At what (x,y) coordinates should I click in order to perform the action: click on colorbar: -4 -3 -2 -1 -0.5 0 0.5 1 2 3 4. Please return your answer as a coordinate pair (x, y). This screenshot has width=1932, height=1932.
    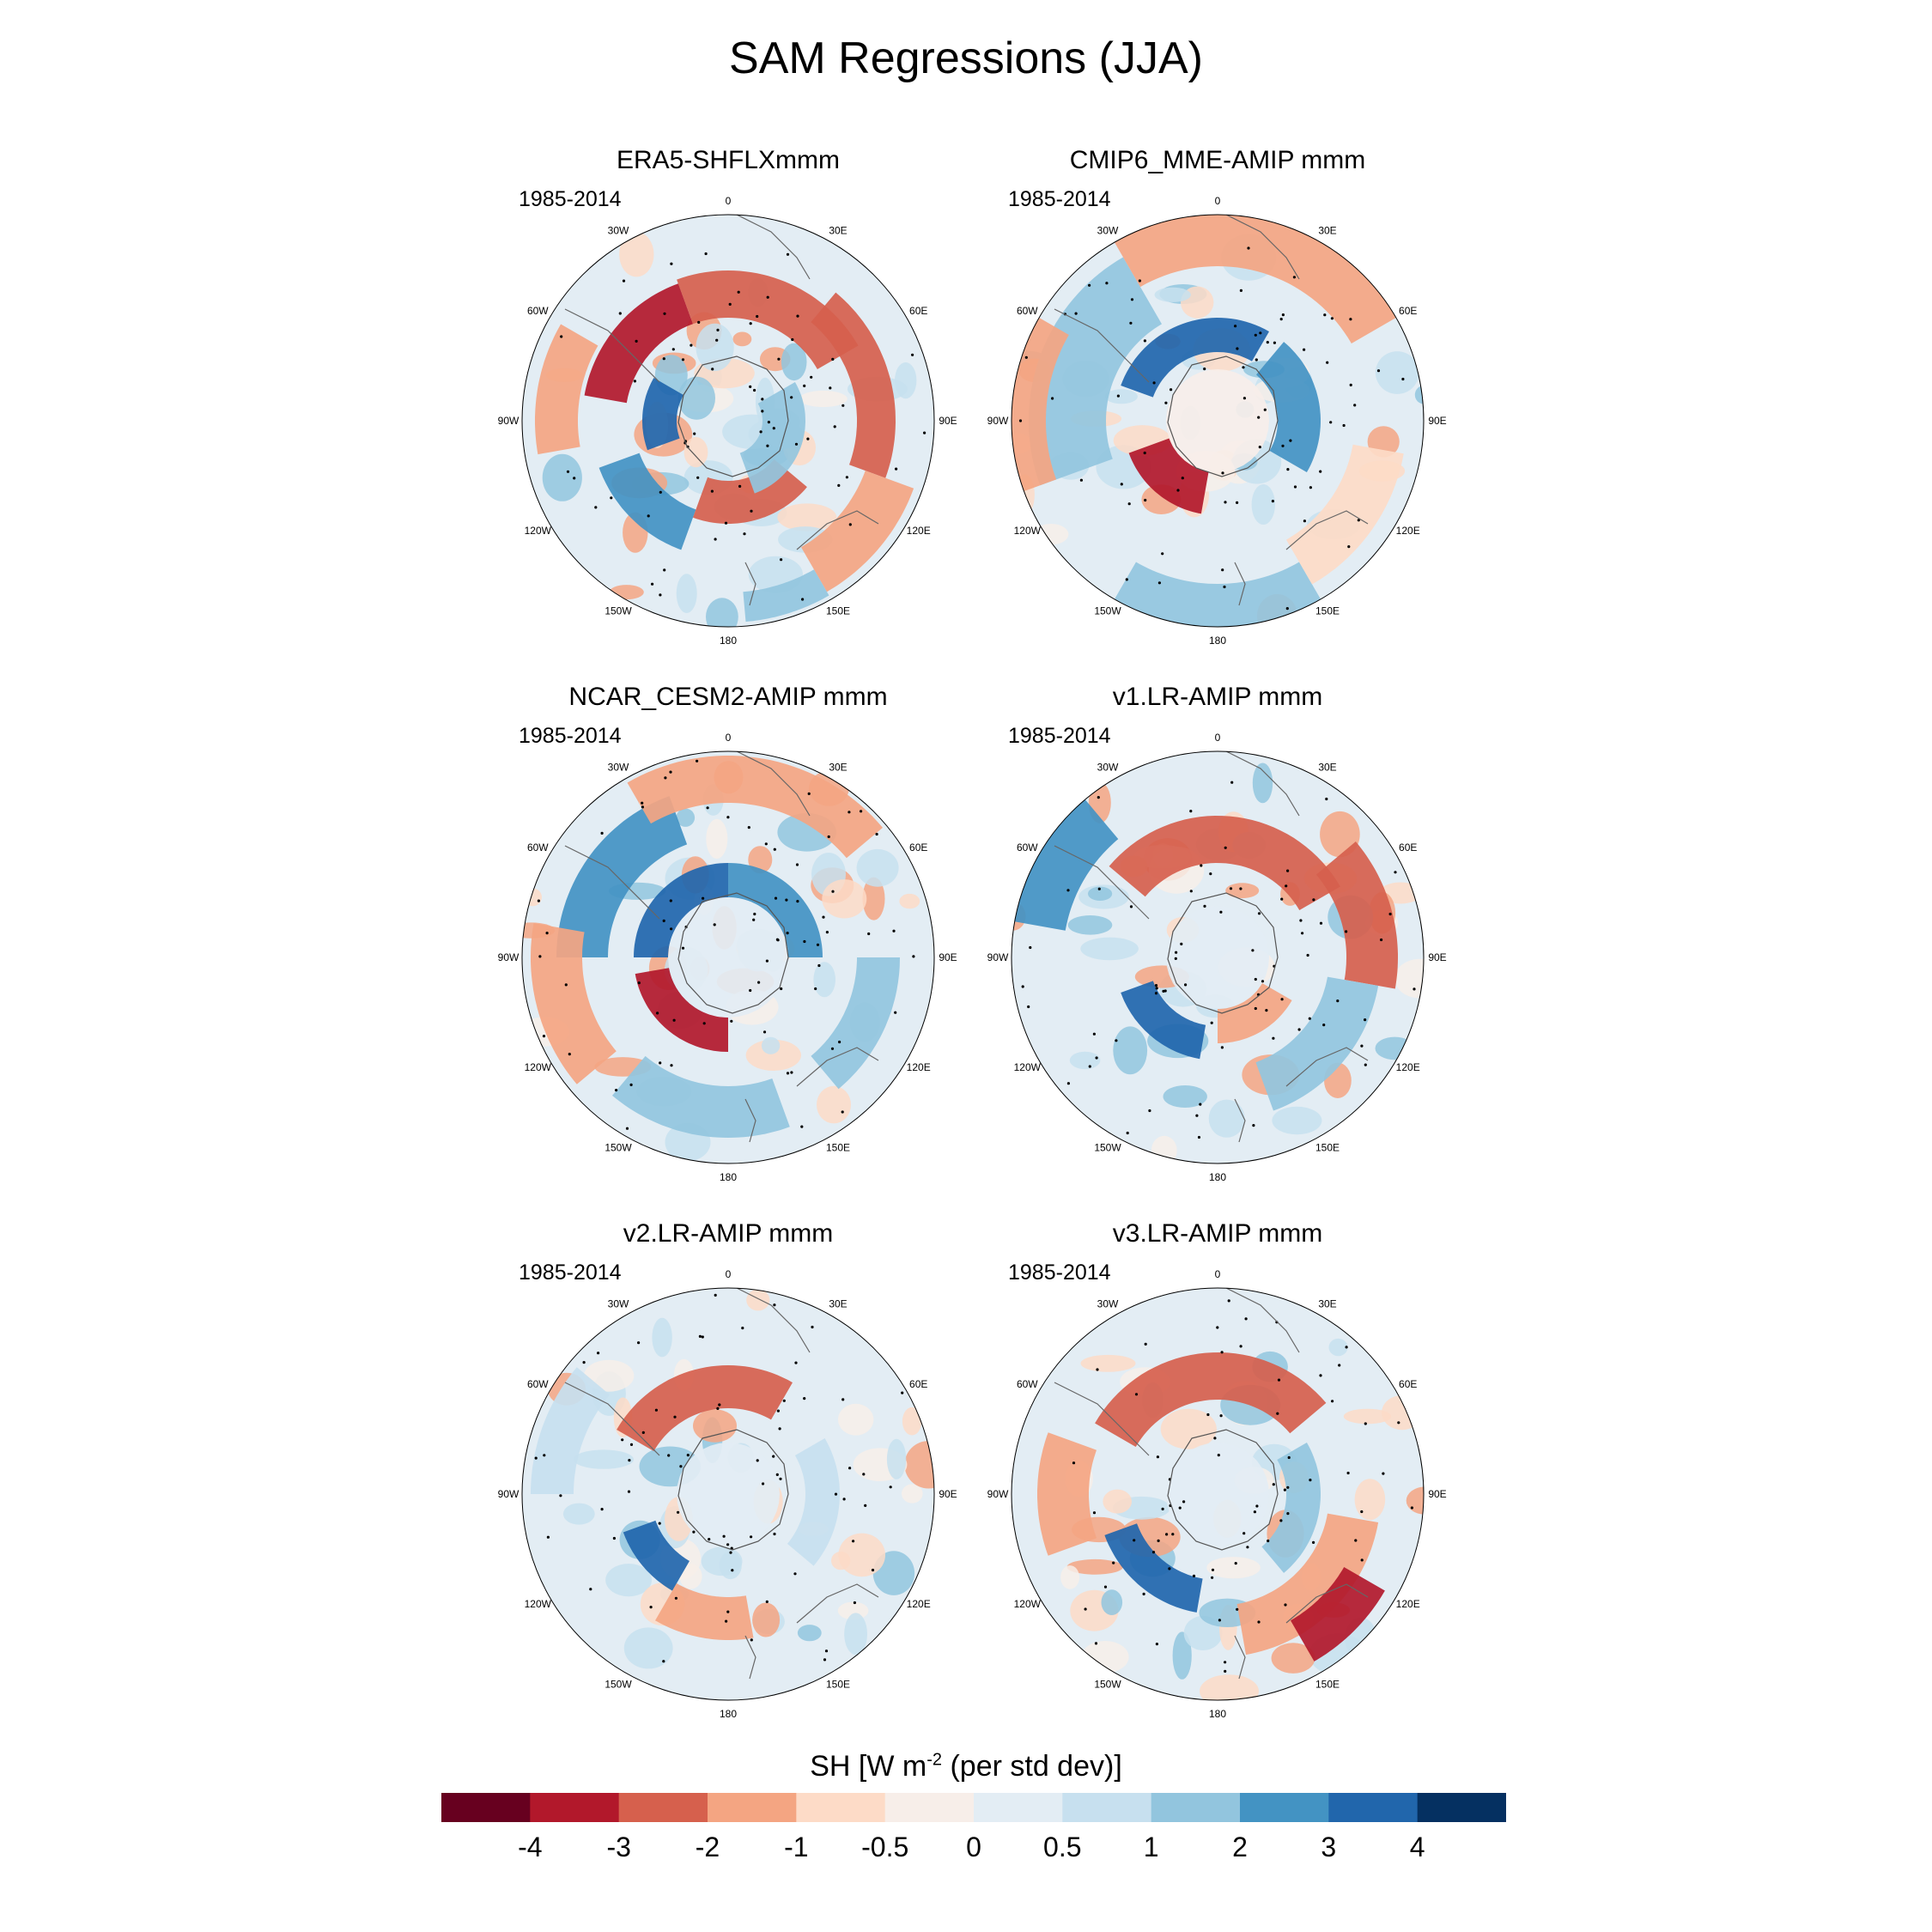
    Looking at the image, I should click on (973, 1828).